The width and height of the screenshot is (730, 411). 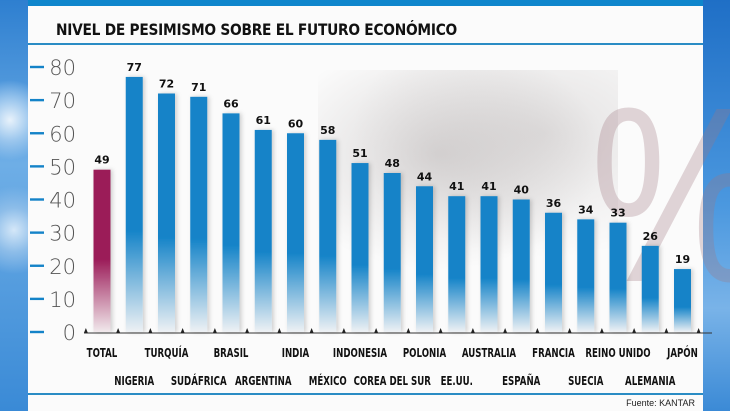 What do you see at coordinates (231, 103) in the screenshot?
I see `data-label: 66` at bounding box center [231, 103].